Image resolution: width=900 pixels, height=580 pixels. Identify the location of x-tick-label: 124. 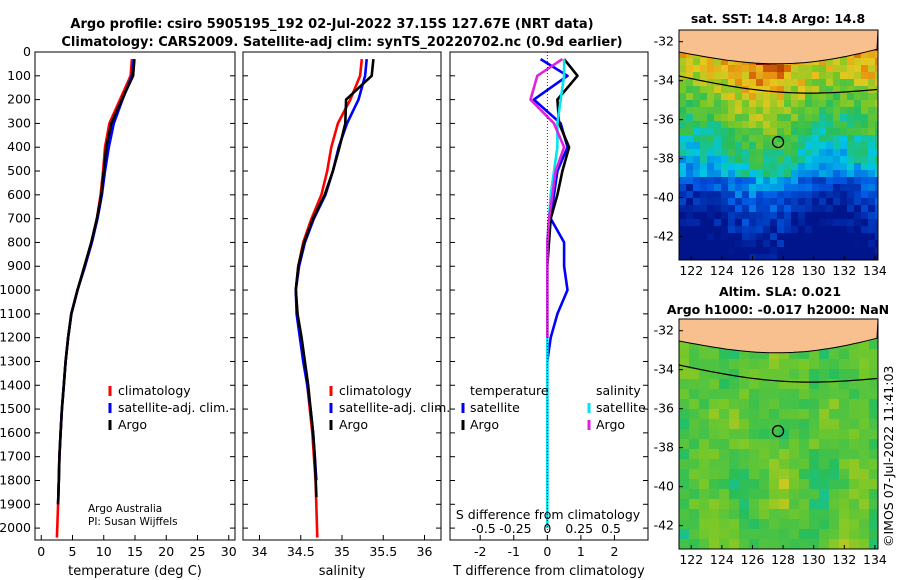
(722, 559).